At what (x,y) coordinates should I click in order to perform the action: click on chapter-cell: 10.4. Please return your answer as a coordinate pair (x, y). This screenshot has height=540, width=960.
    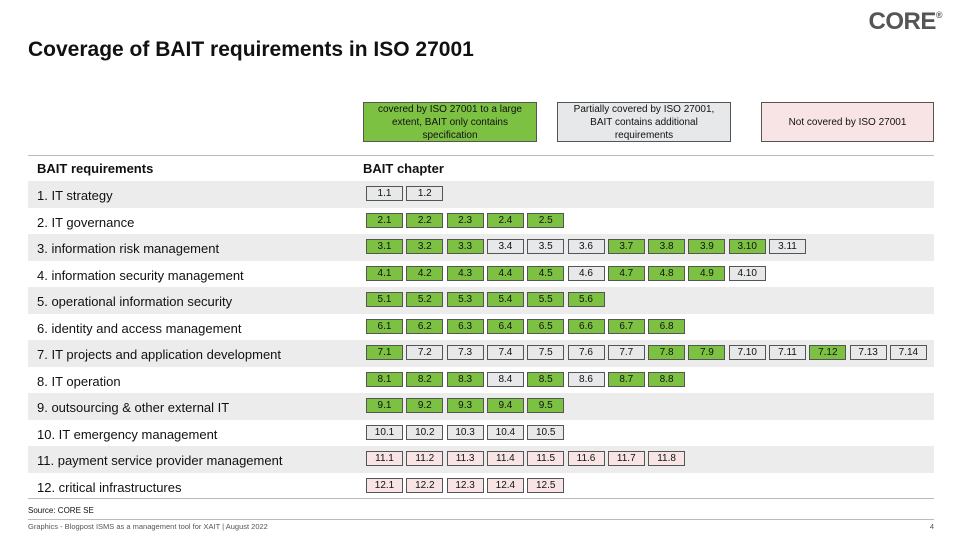
    Looking at the image, I should click on (505, 432).